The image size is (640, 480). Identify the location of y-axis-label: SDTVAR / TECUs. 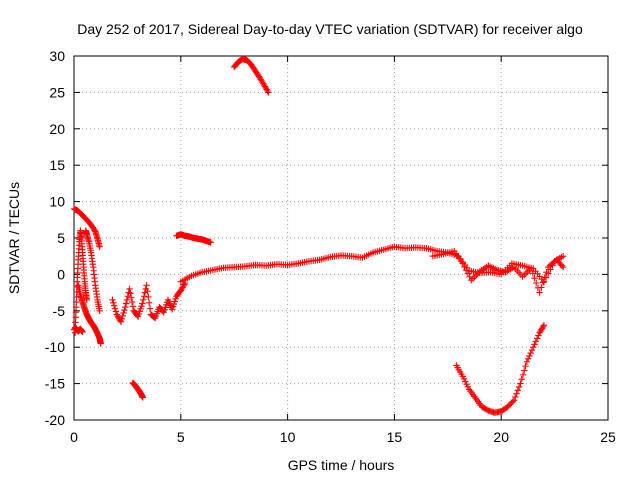
(14, 238).